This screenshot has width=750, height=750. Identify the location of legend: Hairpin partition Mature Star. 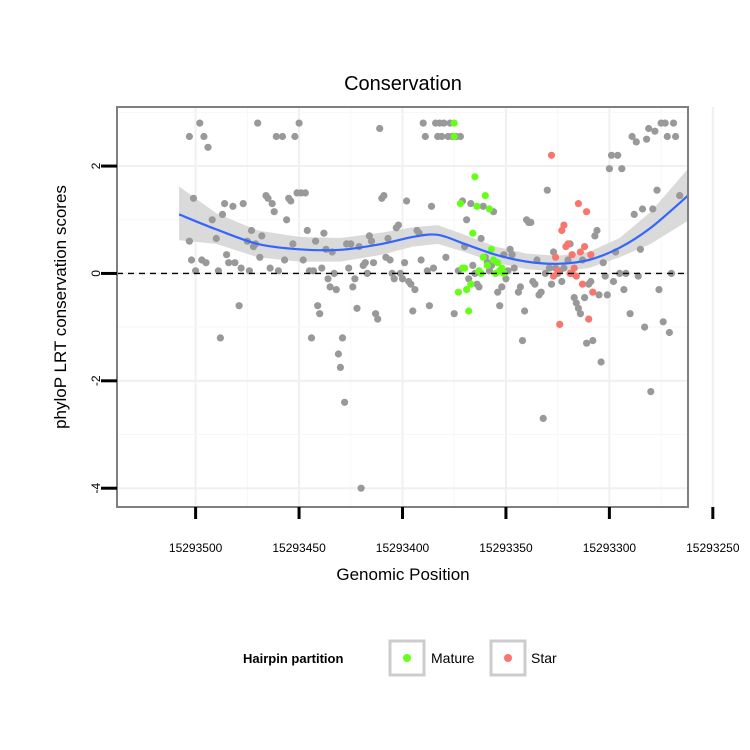
(400, 658).